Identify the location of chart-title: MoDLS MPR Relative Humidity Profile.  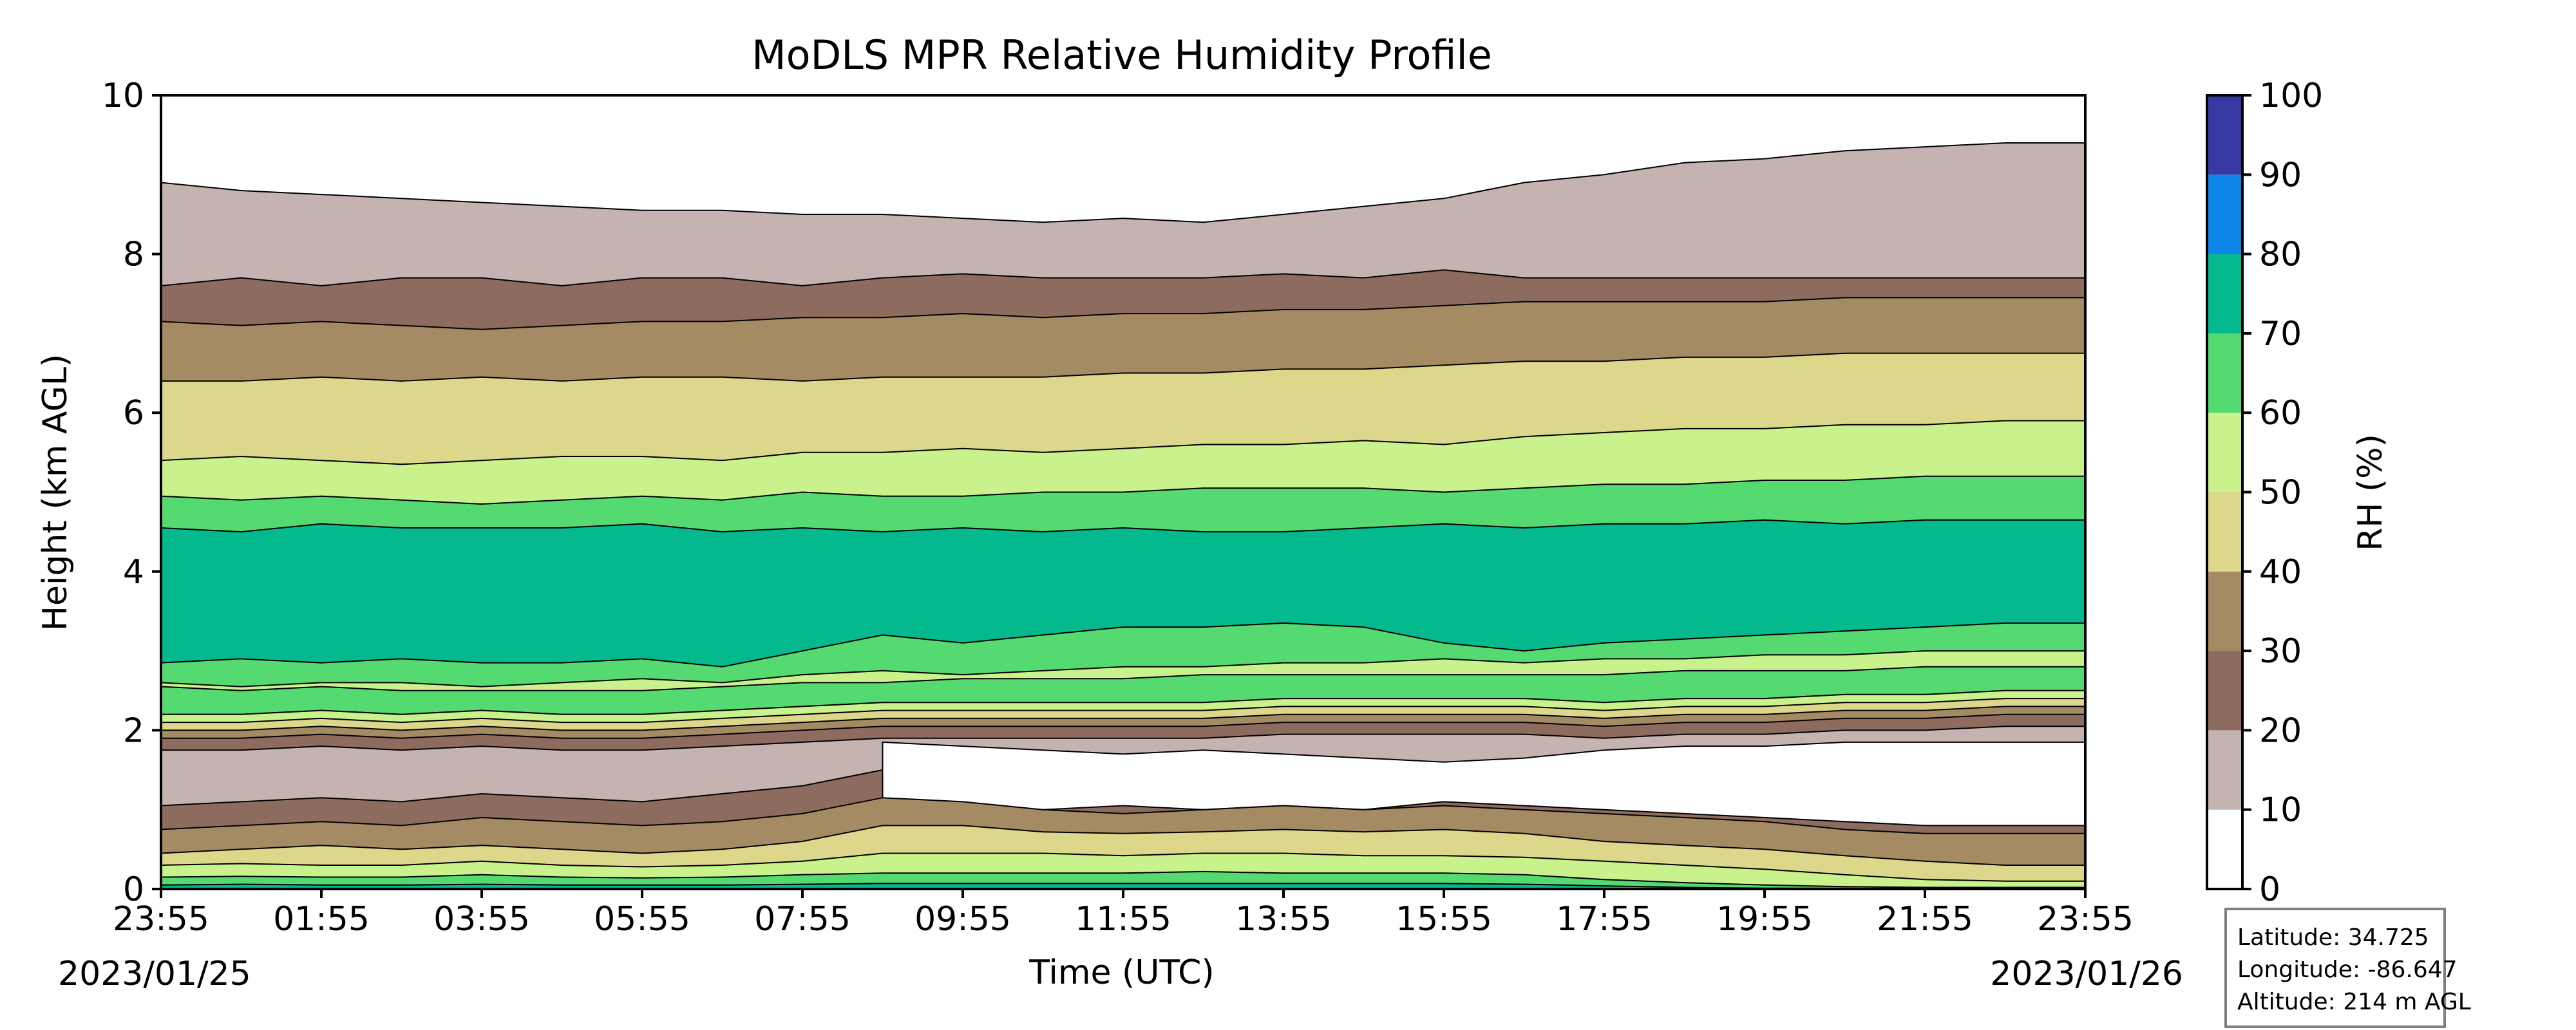
(1122, 55).